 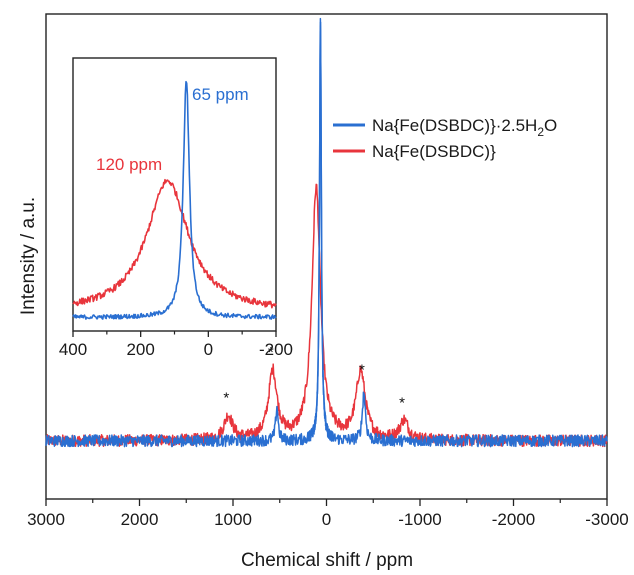 What do you see at coordinates (28, 256) in the screenshot?
I see `y-axis-title: Intensity / a.u.` at bounding box center [28, 256].